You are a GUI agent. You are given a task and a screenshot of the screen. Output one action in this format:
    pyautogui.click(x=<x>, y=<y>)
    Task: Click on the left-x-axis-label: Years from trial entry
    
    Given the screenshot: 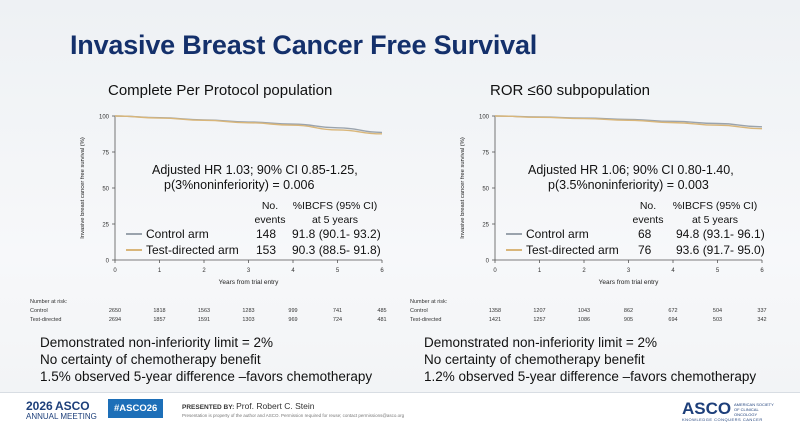 What is the action you would take?
    pyautogui.click(x=249, y=282)
    